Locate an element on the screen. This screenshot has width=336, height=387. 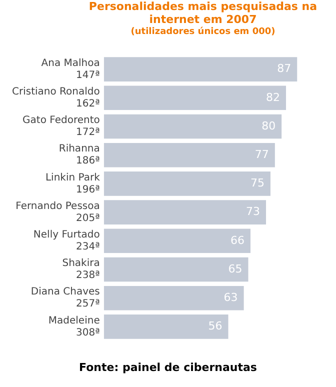
y-tick-label: Cristiano Ronaldo 162ª is located at coordinates (56, 98).